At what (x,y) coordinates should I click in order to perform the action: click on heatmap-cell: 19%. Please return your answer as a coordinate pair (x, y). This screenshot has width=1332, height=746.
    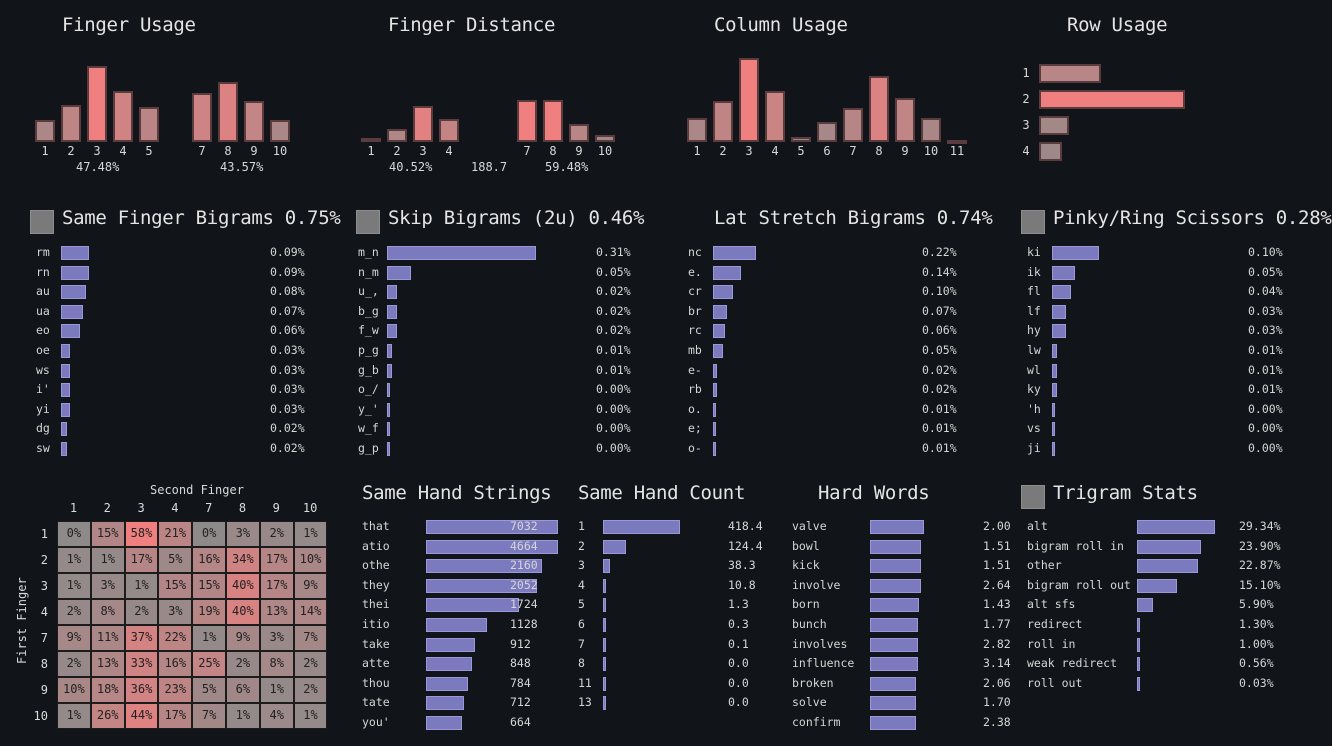
    Looking at the image, I should click on (209, 612).